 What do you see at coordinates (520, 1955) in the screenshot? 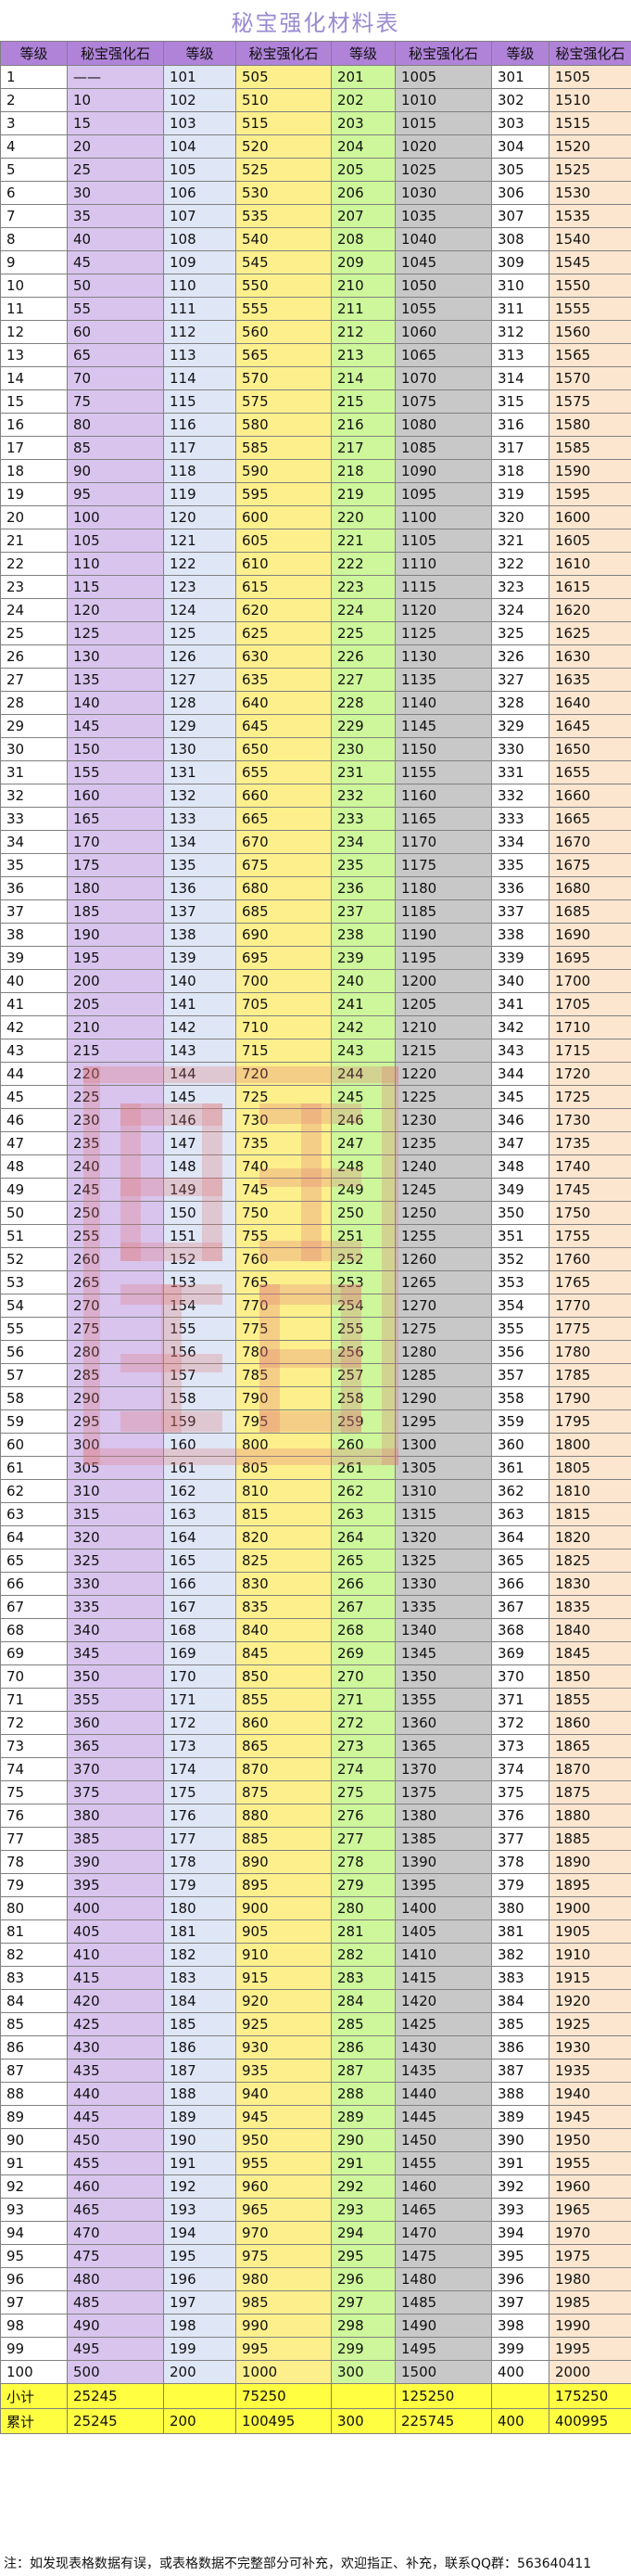
I see `level-cell: 382` at bounding box center [520, 1955].